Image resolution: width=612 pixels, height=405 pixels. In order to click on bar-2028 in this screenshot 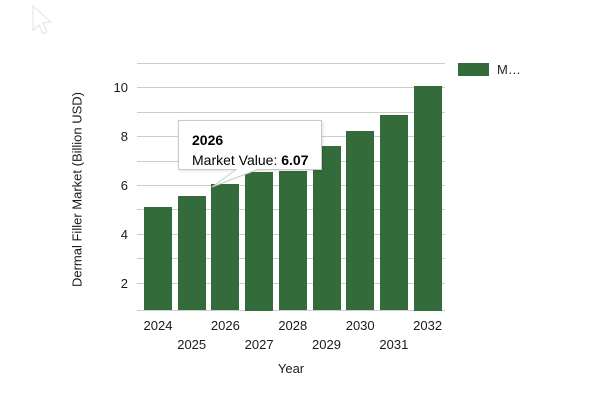, I will do `click(292, 240)`.